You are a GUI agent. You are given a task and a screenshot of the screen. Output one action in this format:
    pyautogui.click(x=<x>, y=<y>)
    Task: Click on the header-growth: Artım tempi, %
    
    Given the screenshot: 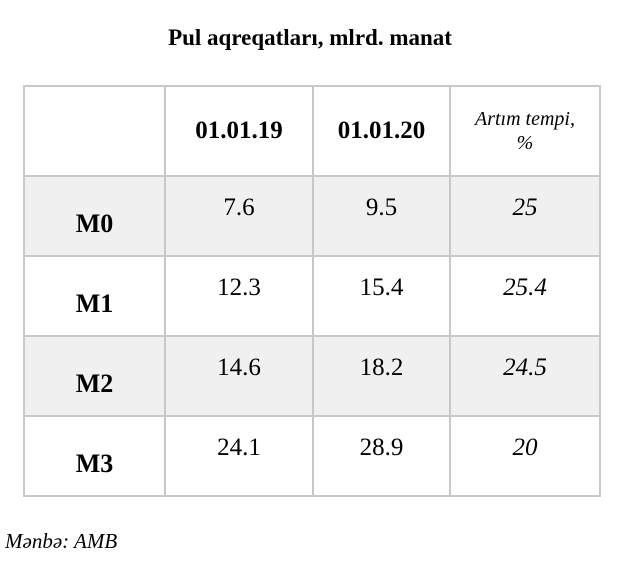 What is the action you would take?
    pyautogui.click(x=525, y=131)
    